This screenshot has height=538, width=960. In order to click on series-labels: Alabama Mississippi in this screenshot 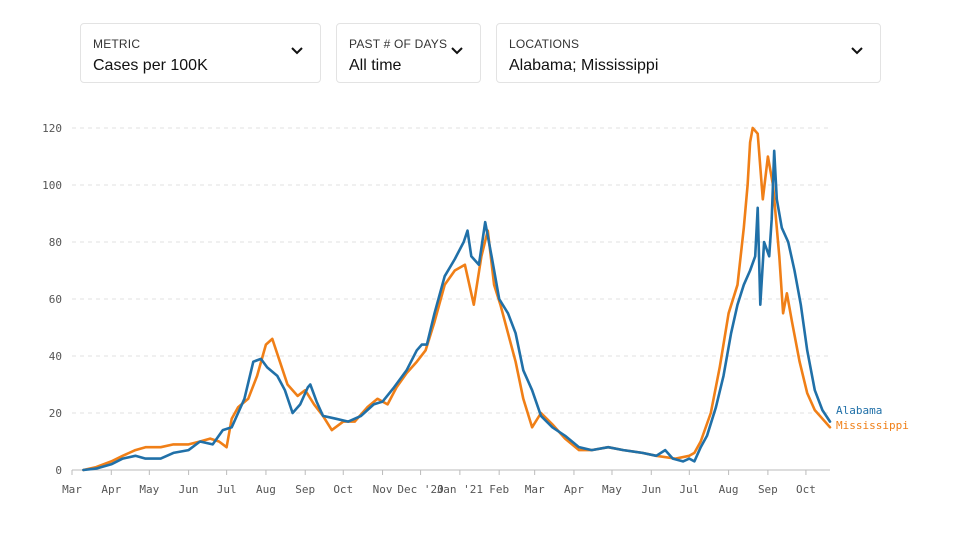, I will do `click(872, 418)`.